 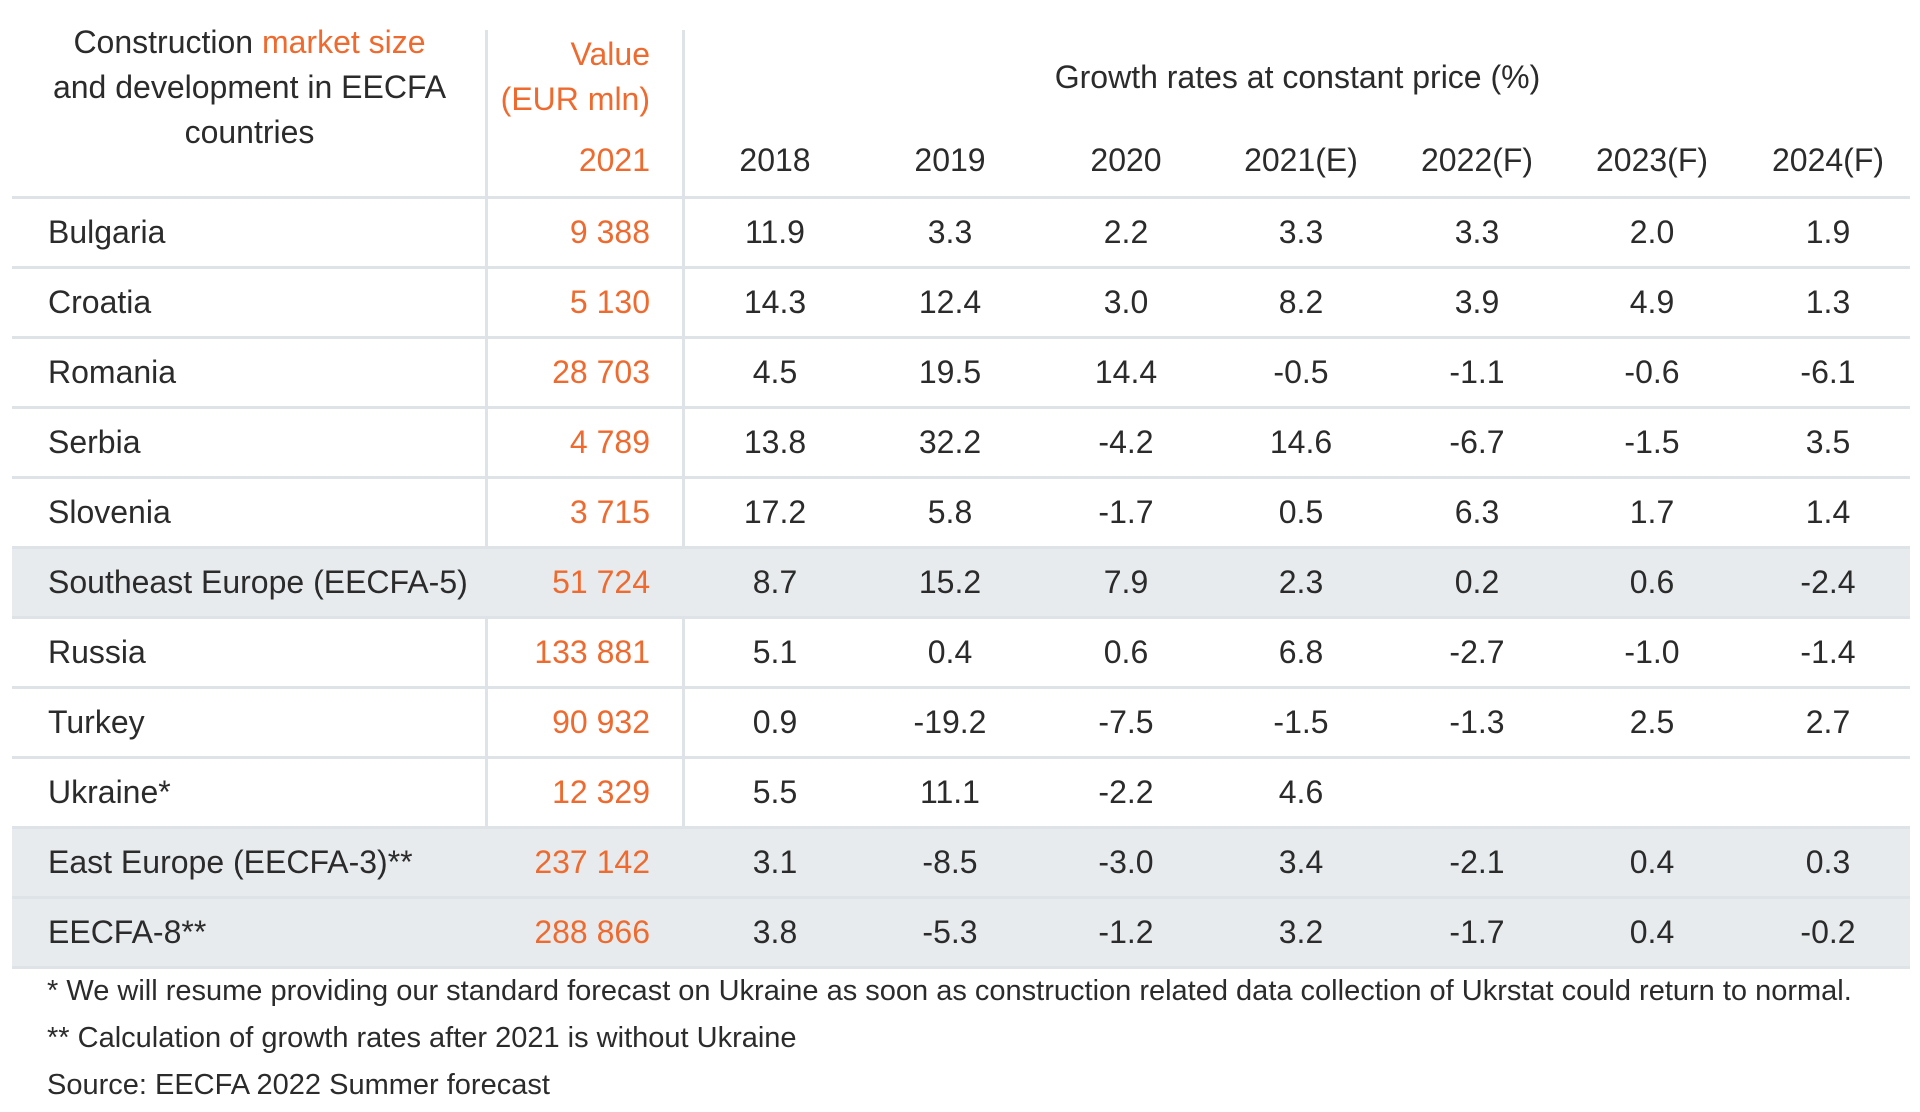 What do you see at coordinates (1301, 862) in the screenshot?
I see `growth-cell: 3.4` at bounding box center [1301, 862].